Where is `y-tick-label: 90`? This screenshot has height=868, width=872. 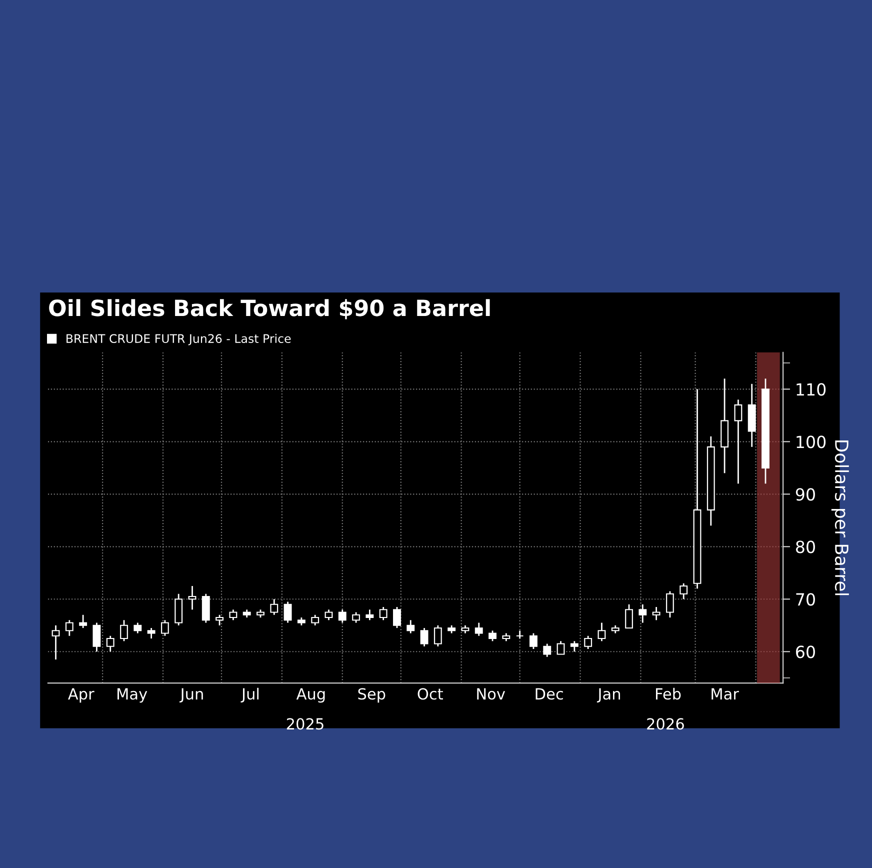
y-tick-label: 90 is located at coordinates (805, 494).